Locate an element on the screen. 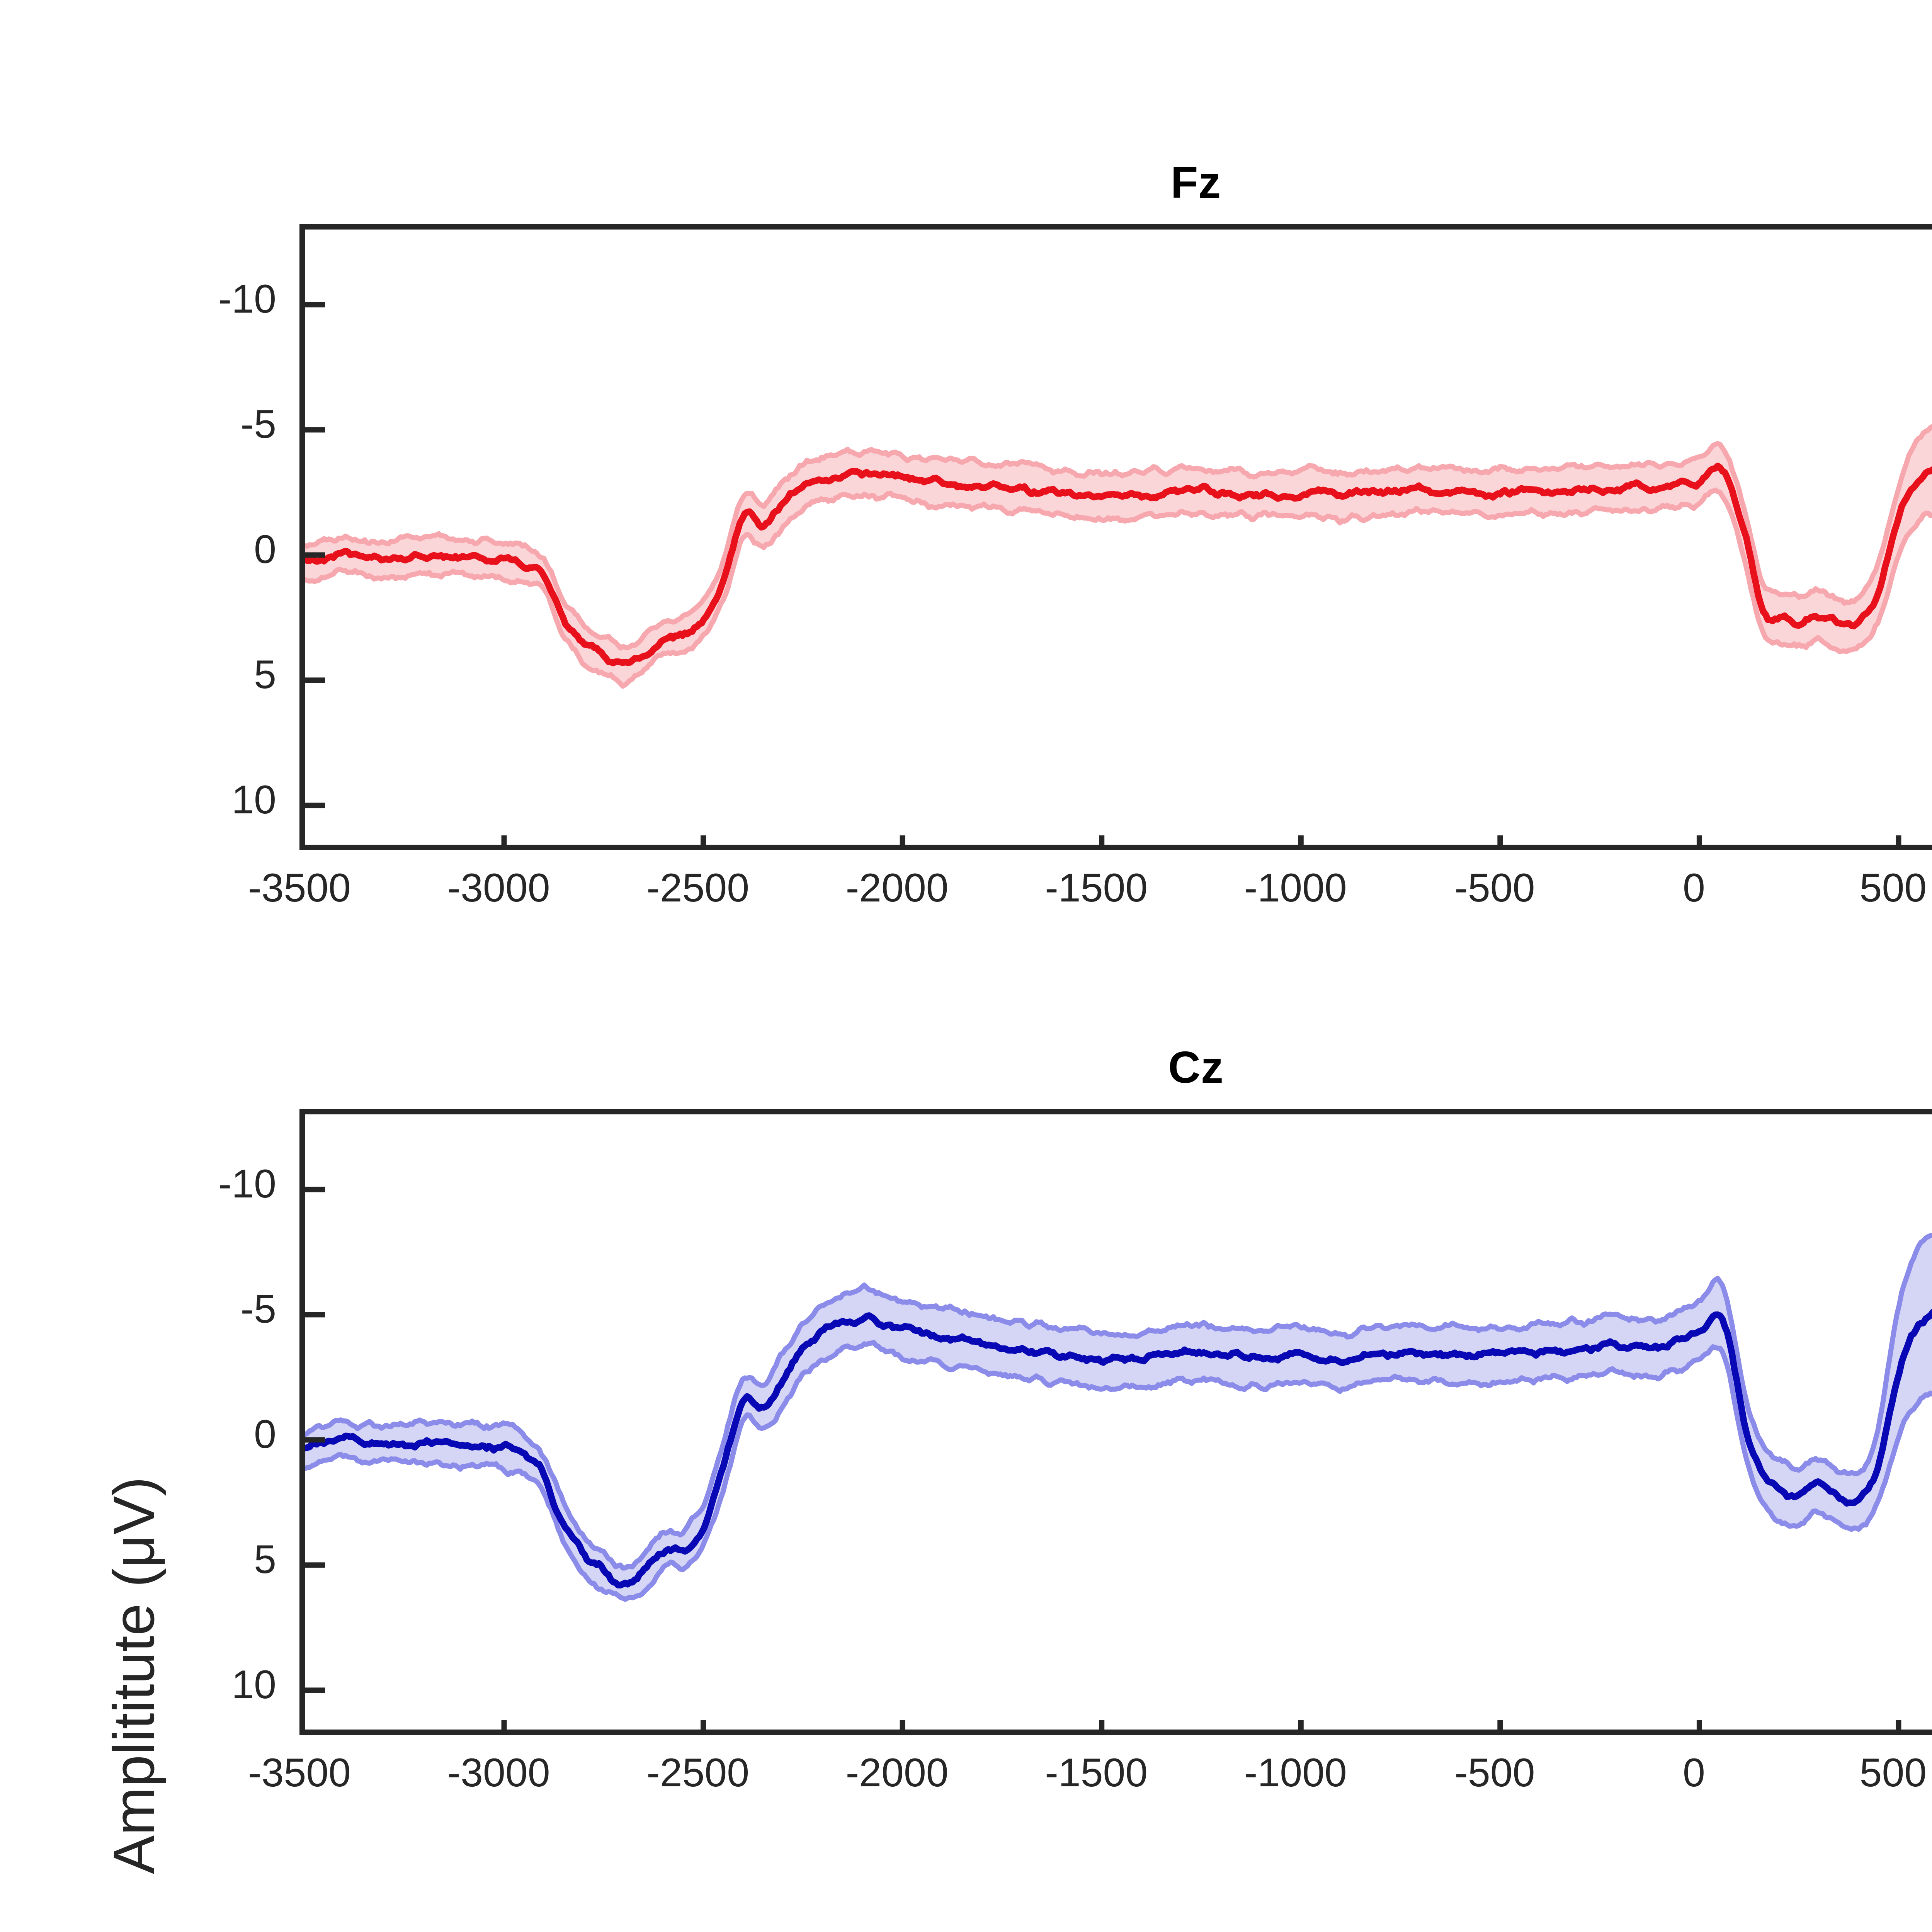  panel-title-fz: Fz is located at coordinates (1196, 182).